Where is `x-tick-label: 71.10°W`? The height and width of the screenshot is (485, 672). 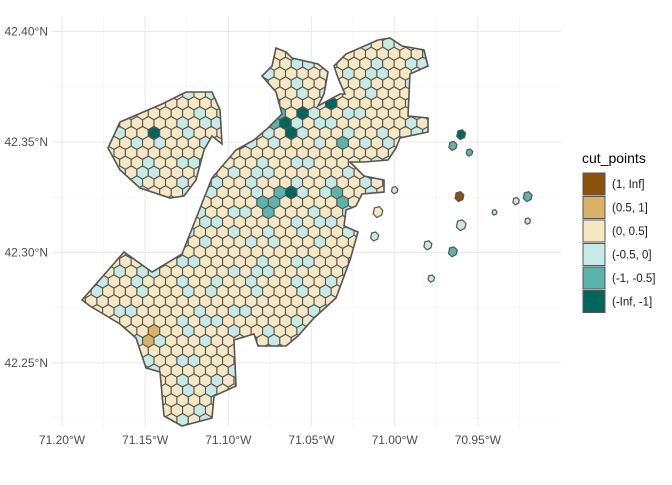
x-tick-label: 71.10°W is located at coordinates (228, 440).